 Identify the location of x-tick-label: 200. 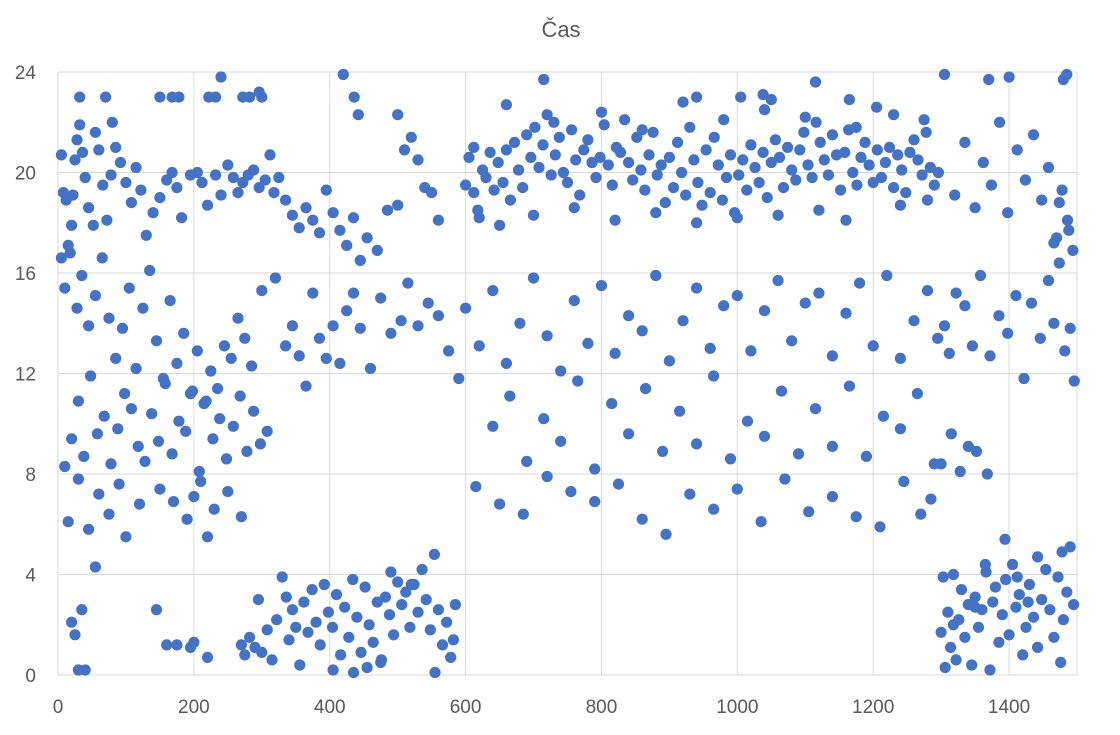
(194, 707).